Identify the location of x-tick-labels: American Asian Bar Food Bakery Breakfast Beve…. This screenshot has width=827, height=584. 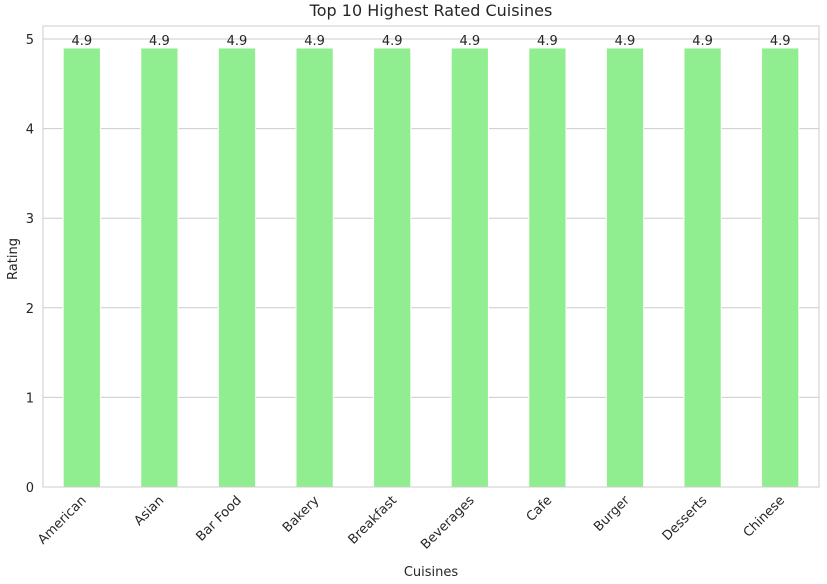
(411, 523).